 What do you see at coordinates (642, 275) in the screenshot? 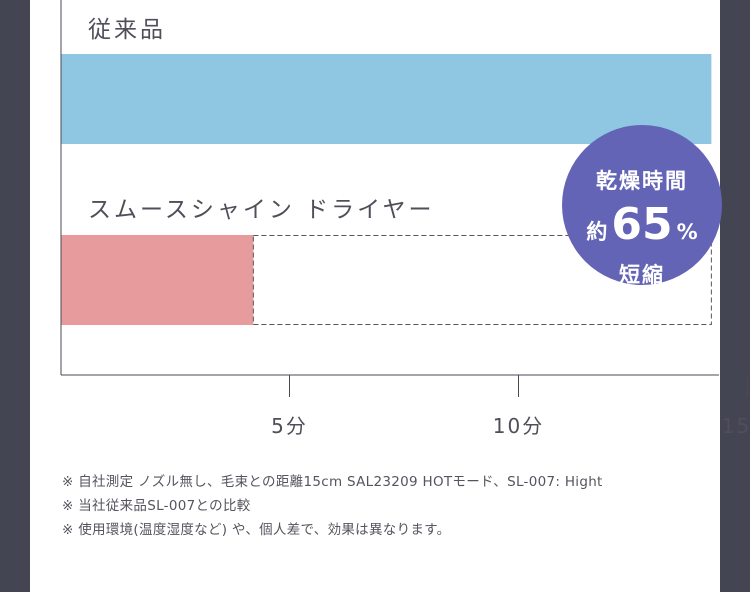
I see `badge-line3: 短縮` at bounding box center [642, 275].